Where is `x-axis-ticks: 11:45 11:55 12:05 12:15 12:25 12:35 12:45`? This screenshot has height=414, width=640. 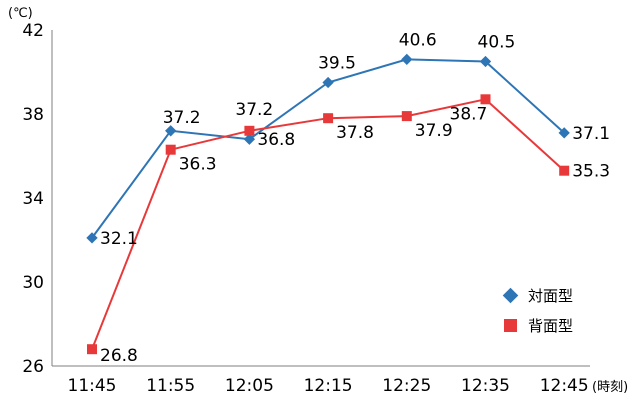
x-axis-ticks: 11:45 11:55 12:05 12:15 12:25 12:35 12:45 is located at coordinates (328, 386).